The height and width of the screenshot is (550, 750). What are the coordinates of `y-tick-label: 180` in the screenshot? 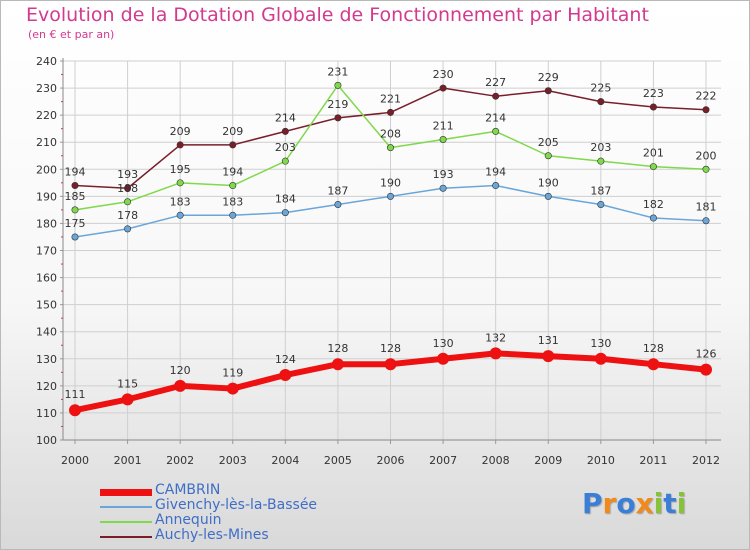 It's located at (46, 223).